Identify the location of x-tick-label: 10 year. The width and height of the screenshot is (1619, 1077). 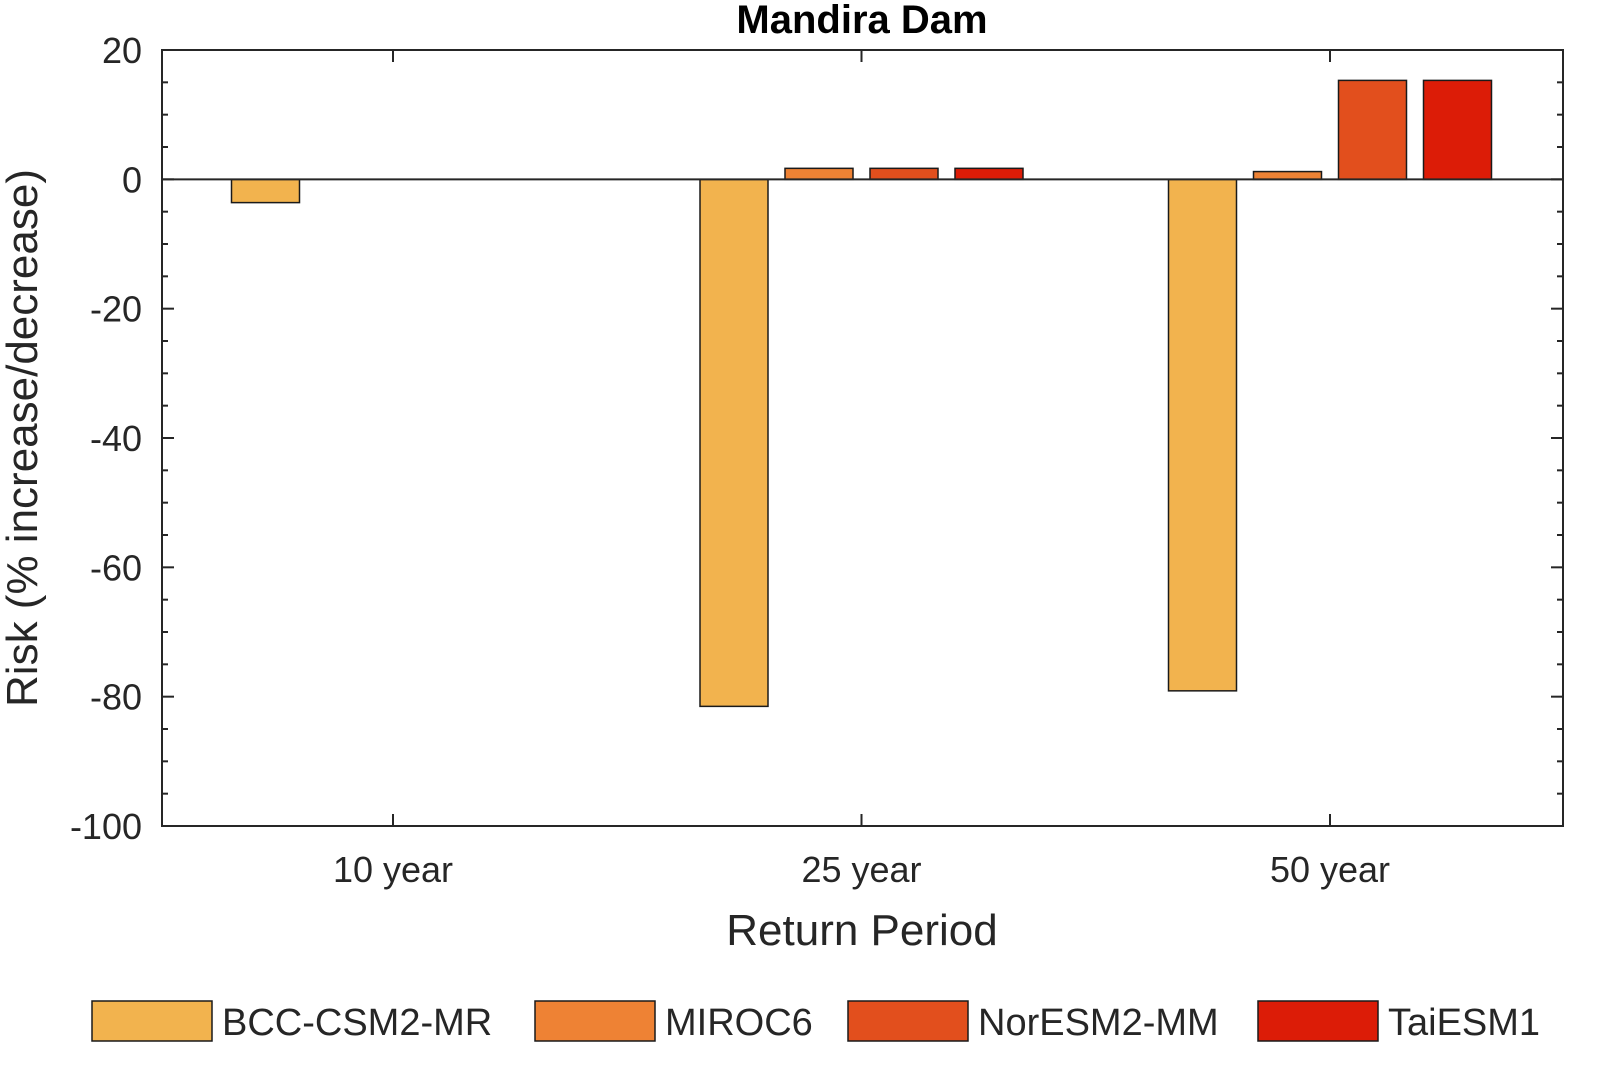
(393, 869).